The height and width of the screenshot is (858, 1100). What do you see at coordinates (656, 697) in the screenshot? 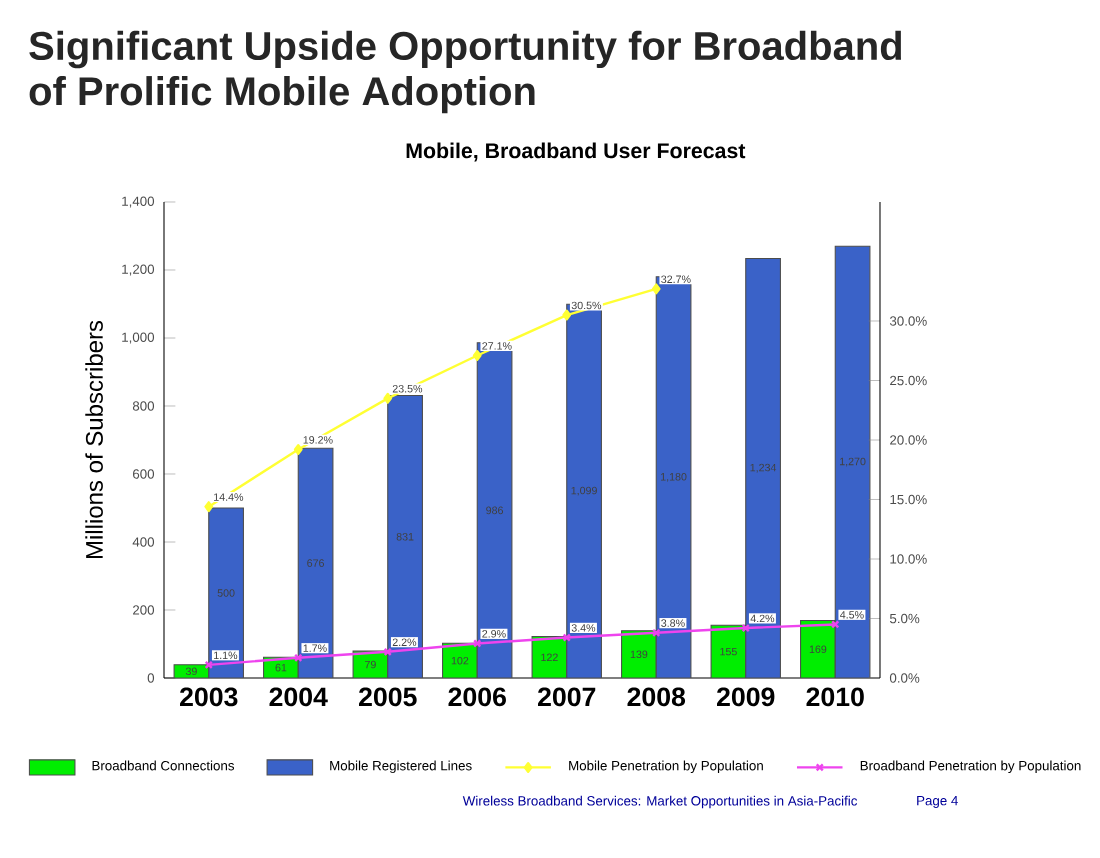
I see `x-tick-label: 2008` at bounding box center [656, 697].